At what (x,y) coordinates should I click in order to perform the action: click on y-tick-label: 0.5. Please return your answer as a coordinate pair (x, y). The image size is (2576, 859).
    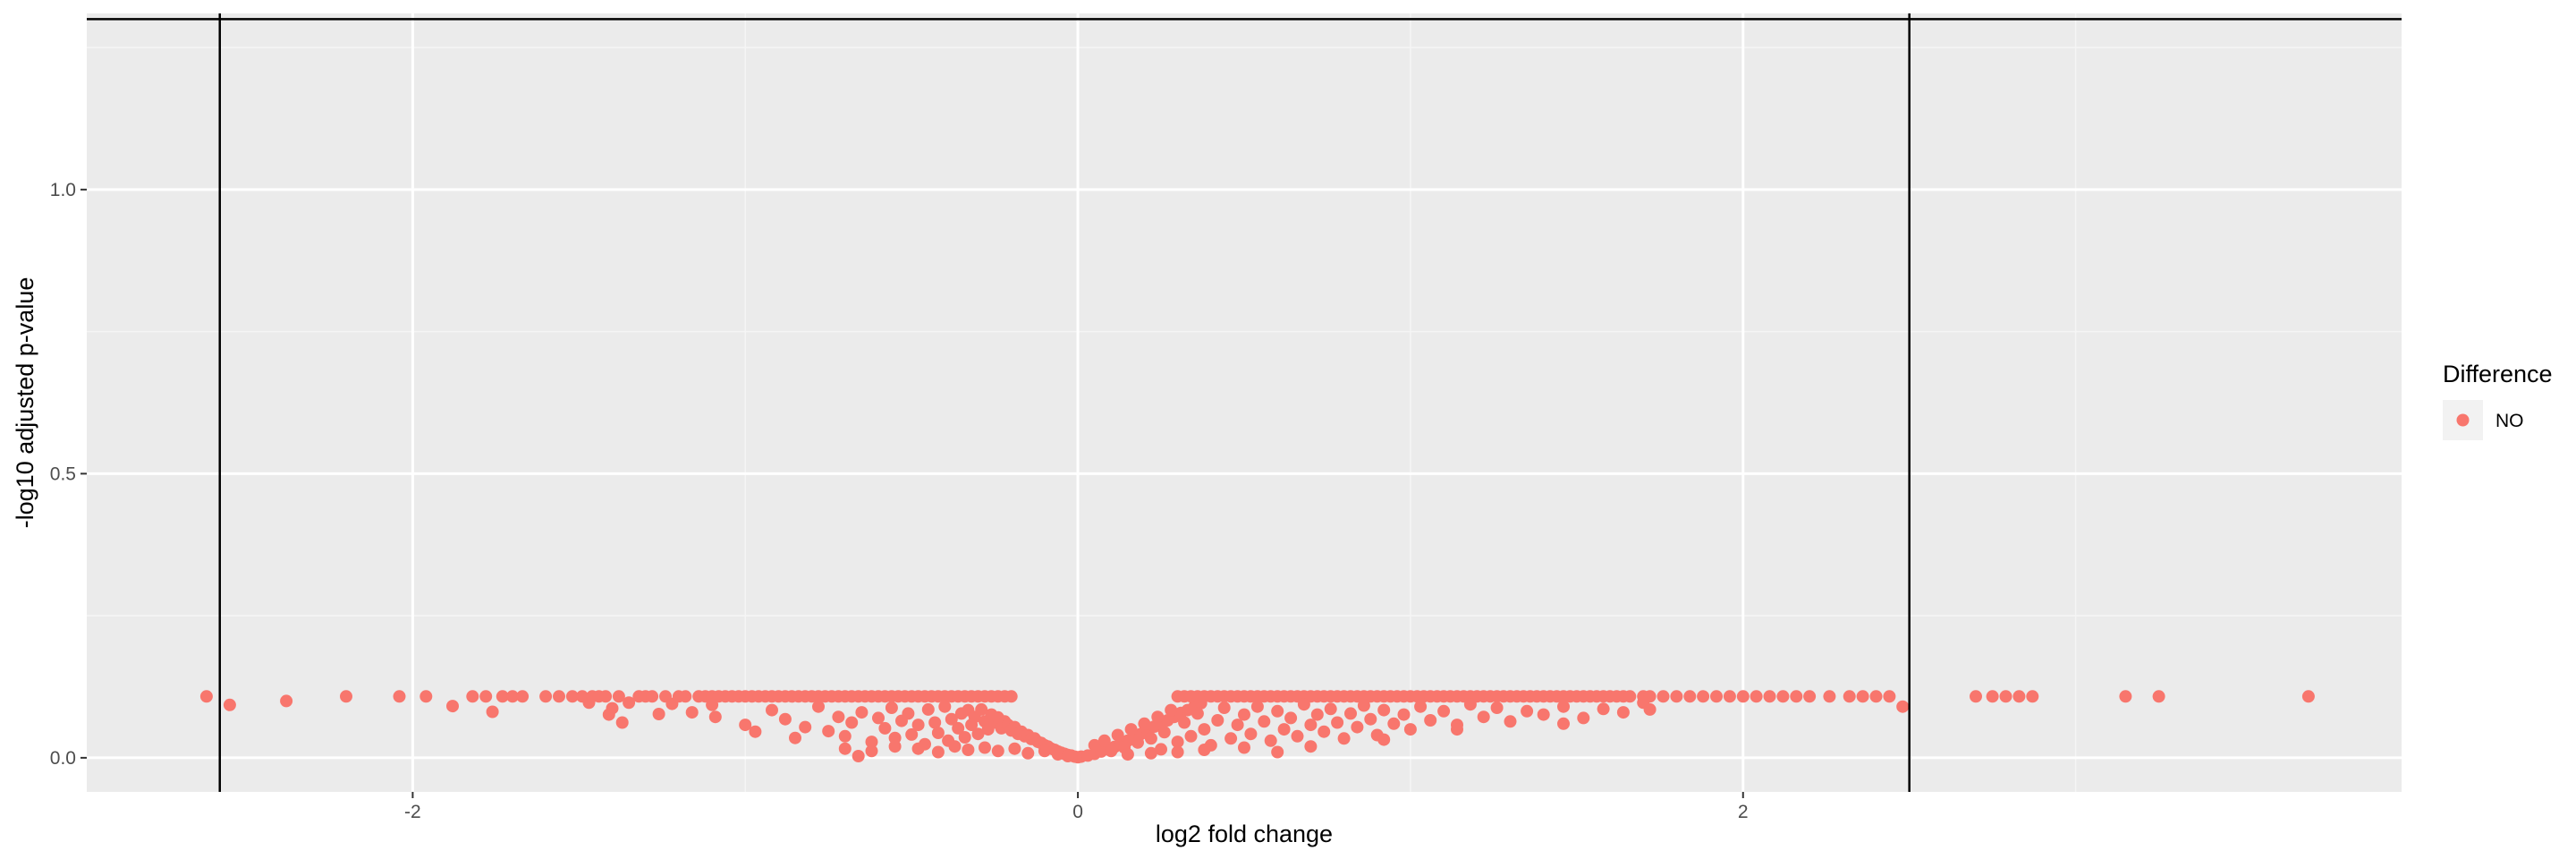
    Looking at the image, I should click on (63, 474).